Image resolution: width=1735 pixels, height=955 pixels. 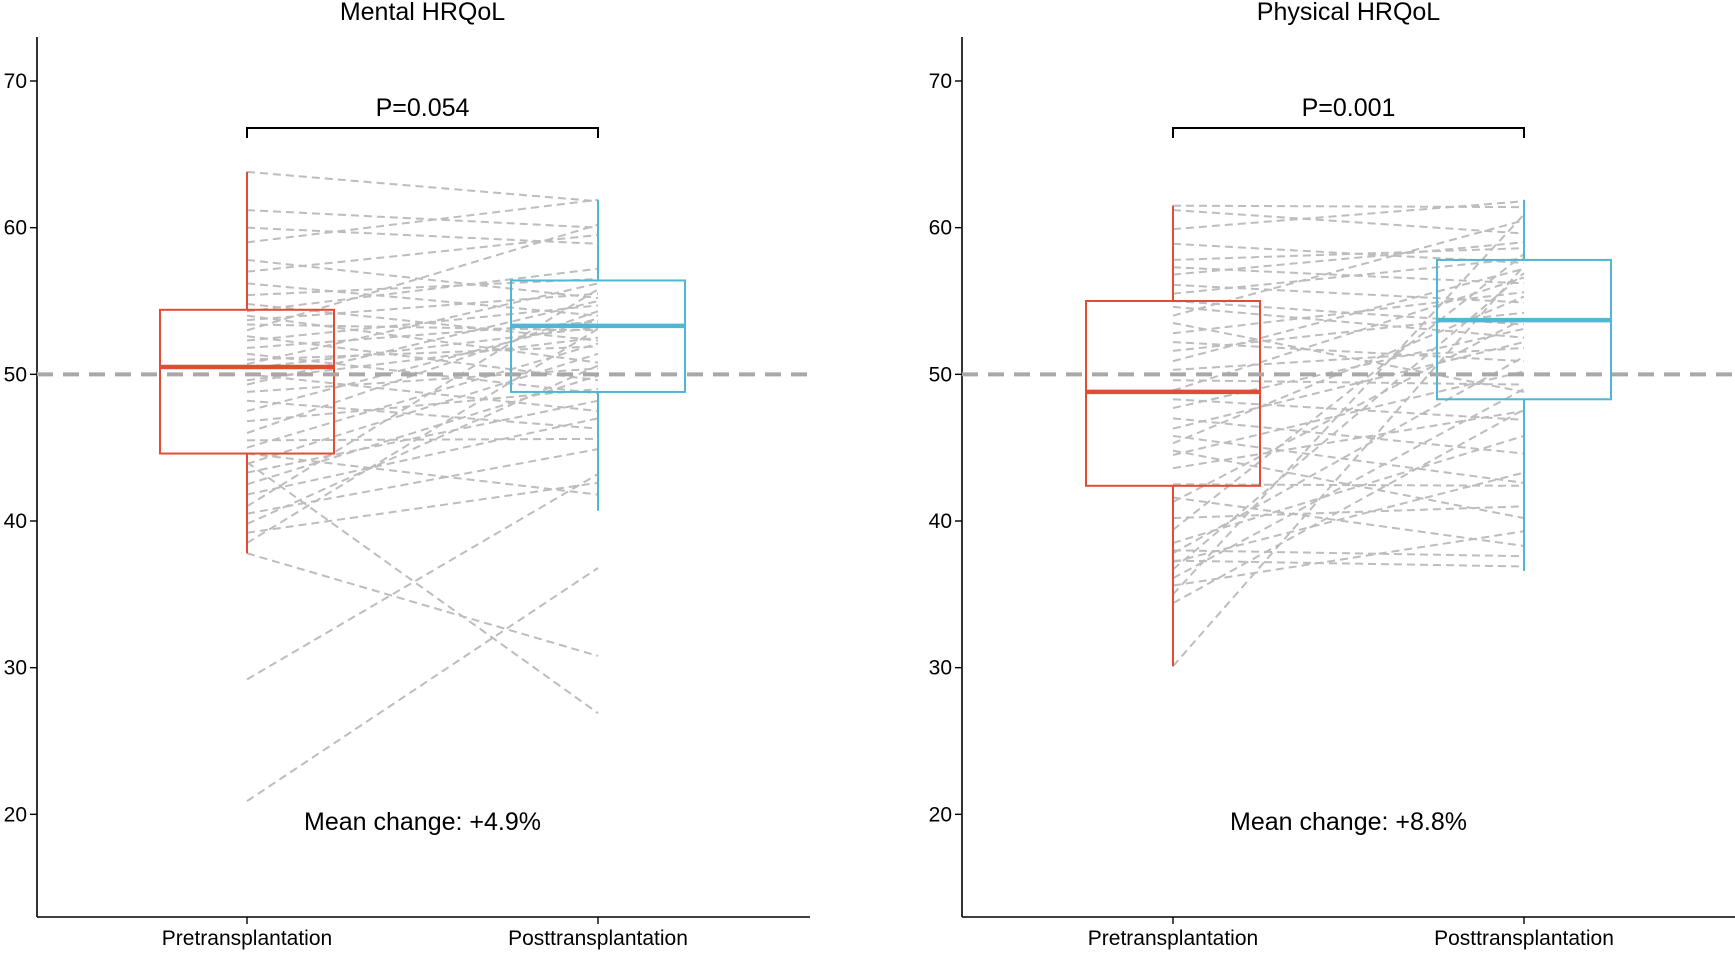 I want to click on p-value-label: P=0.054, so click(x=423, y=108).